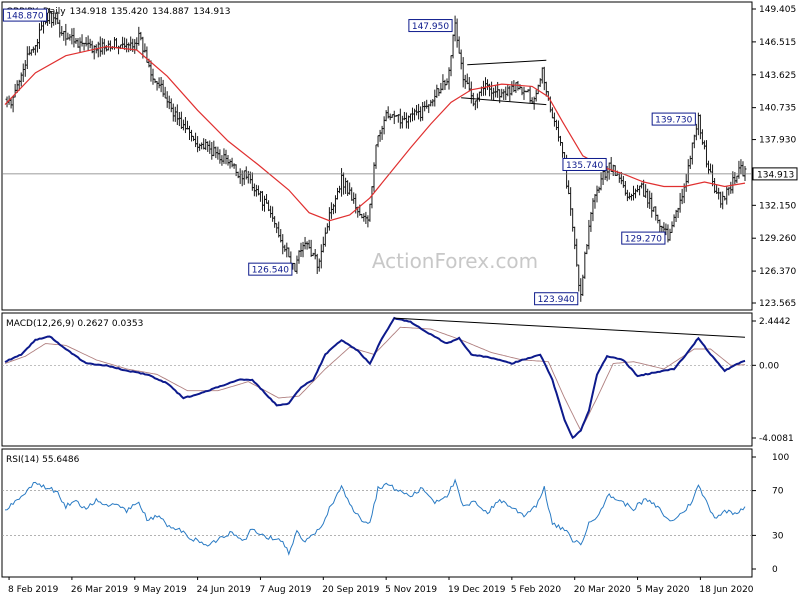  Describe the element at coordinates (777, 109) in the screenshot. I see `price-y-tick-label: 140.735` at that location.